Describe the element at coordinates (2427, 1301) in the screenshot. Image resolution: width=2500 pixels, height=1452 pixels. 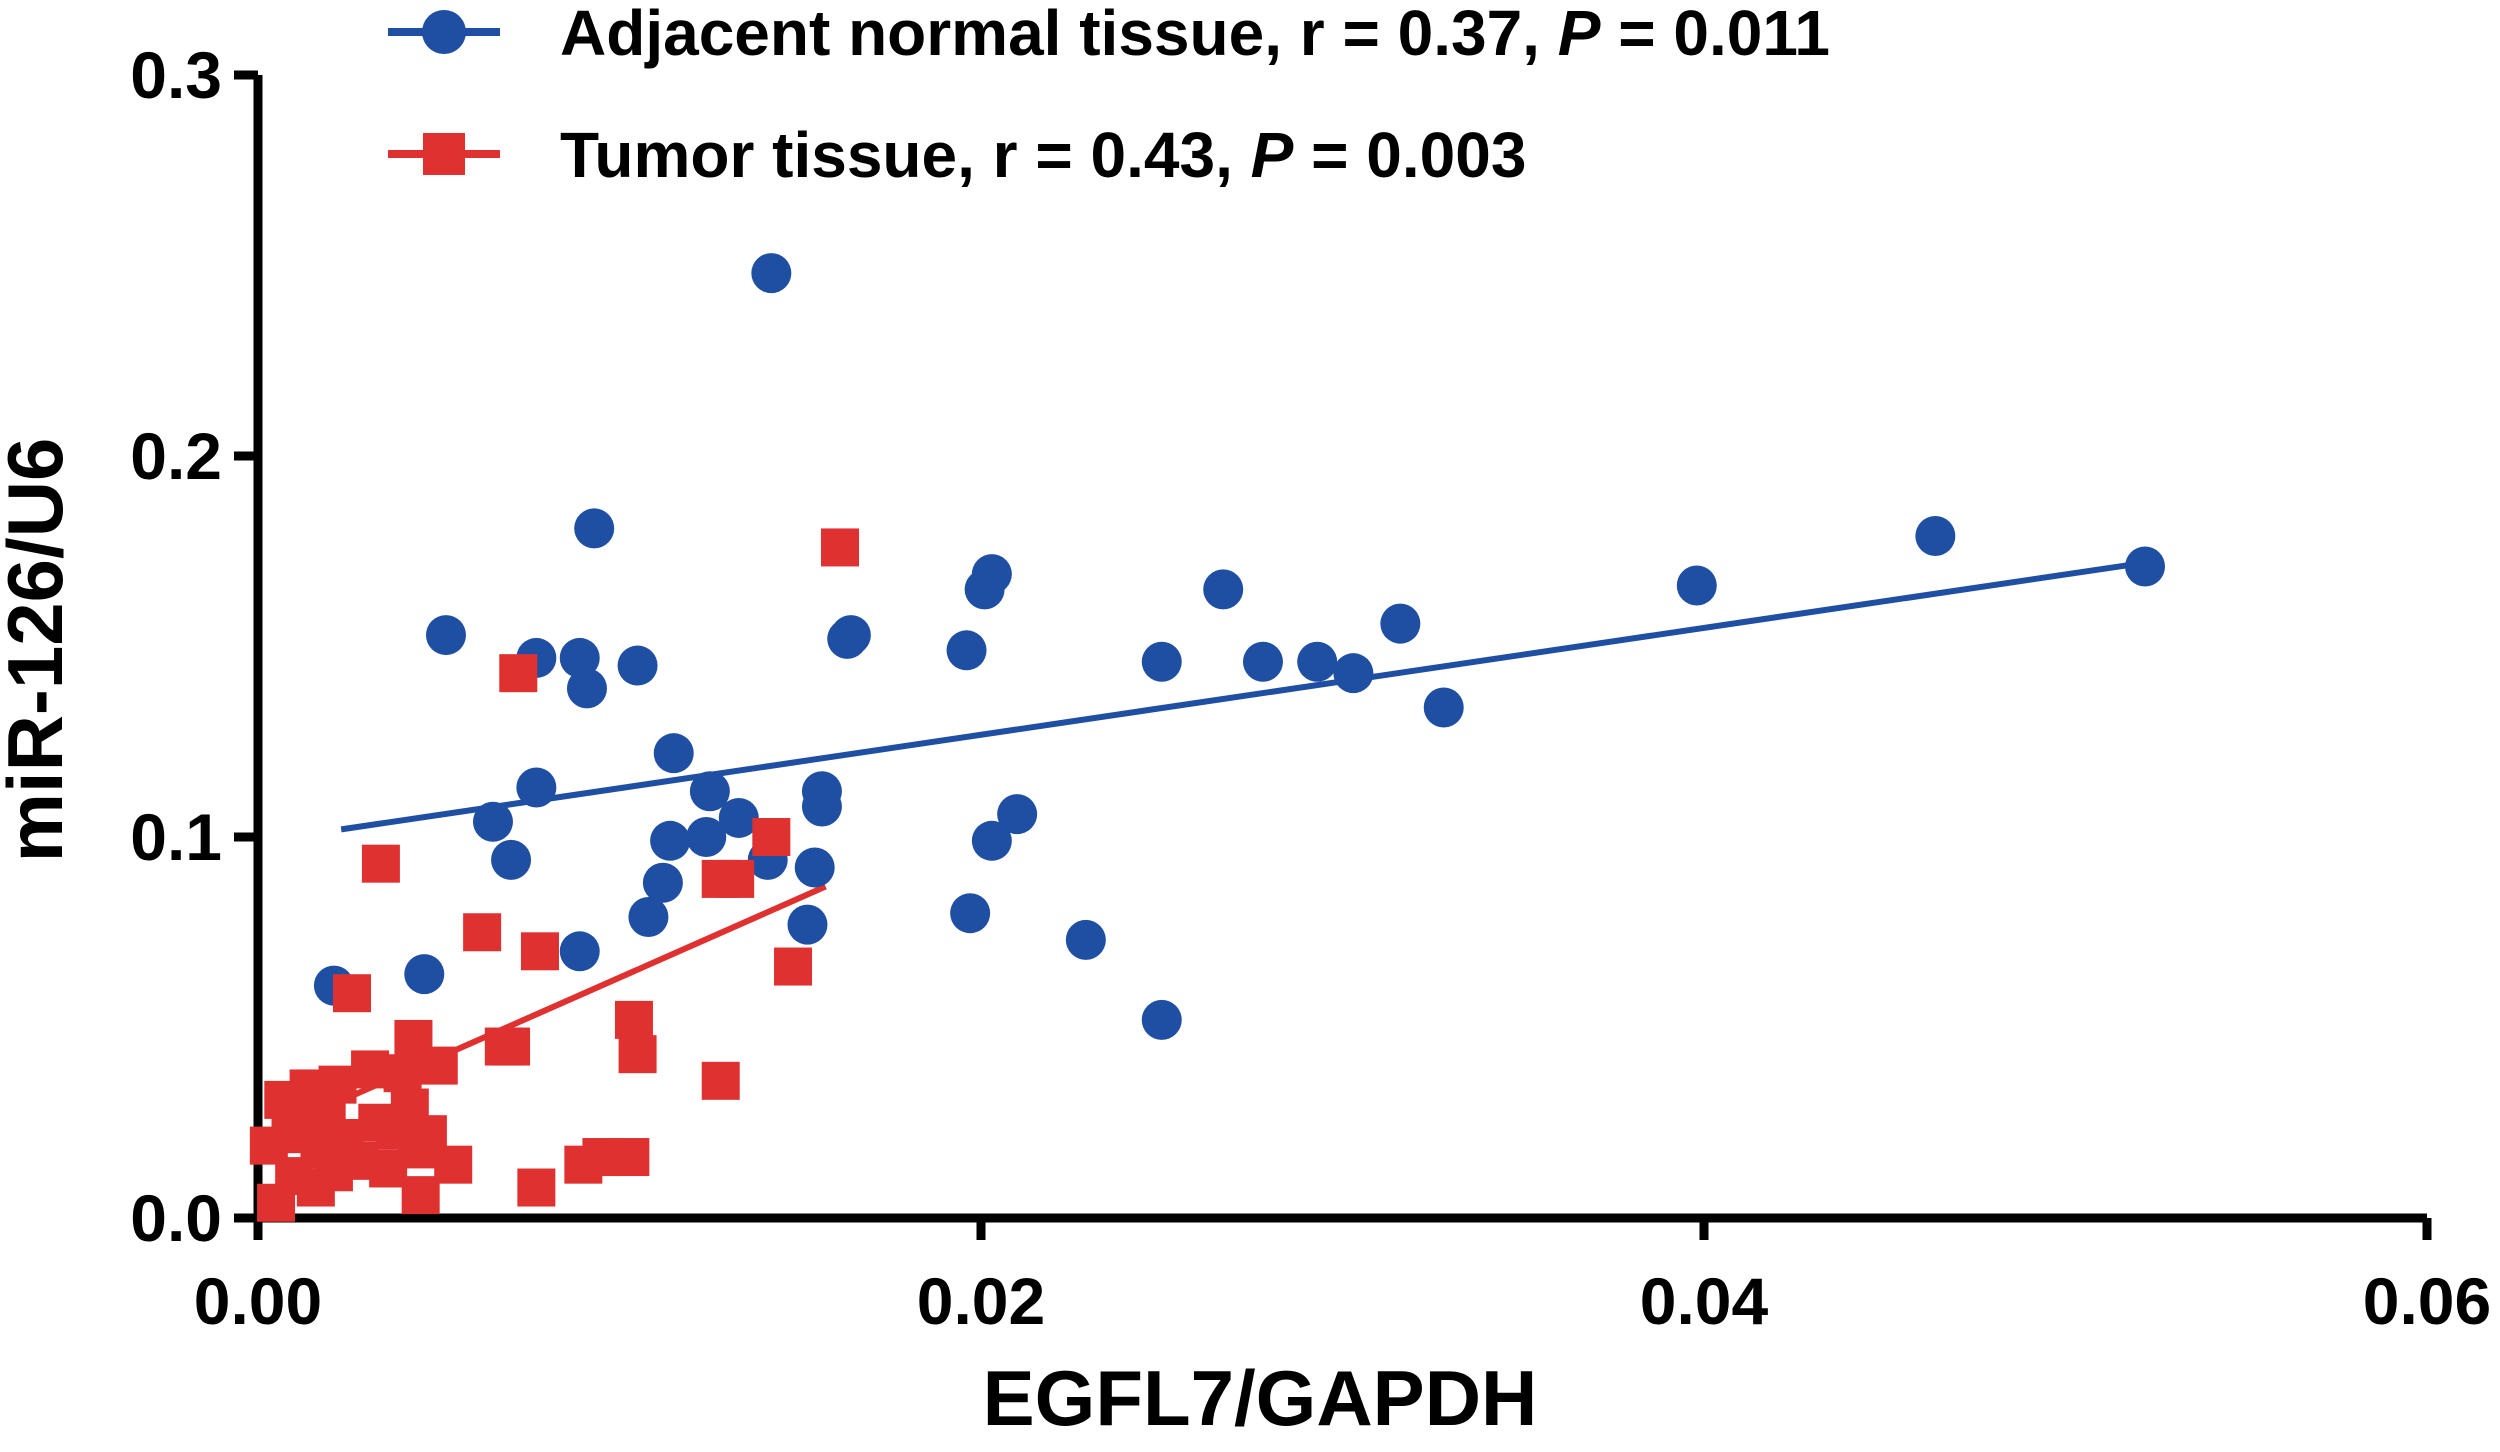
I see `x-tick-label: 0.06` at that location.